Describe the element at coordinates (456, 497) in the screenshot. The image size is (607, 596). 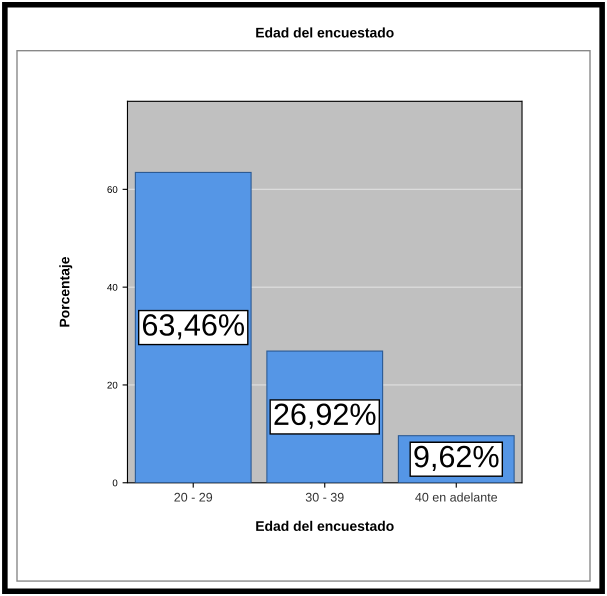
I see `x-tick-label: 40 en adelante` at that location.